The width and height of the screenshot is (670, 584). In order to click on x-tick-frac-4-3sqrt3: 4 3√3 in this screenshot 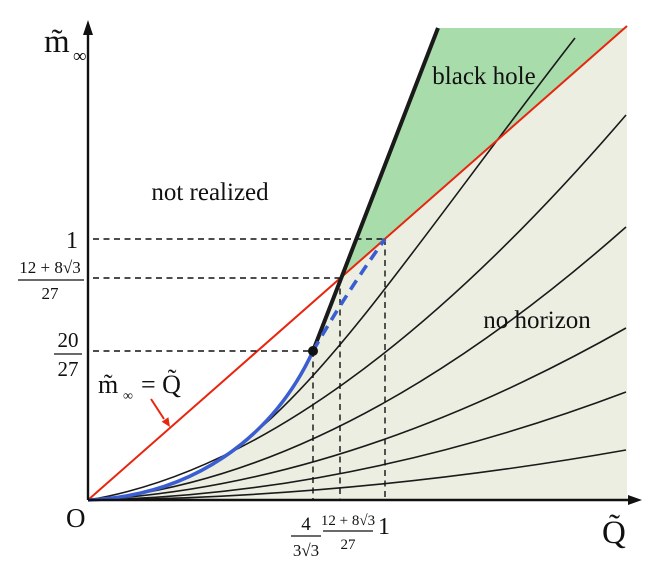, I will do `click(306, 537)`.